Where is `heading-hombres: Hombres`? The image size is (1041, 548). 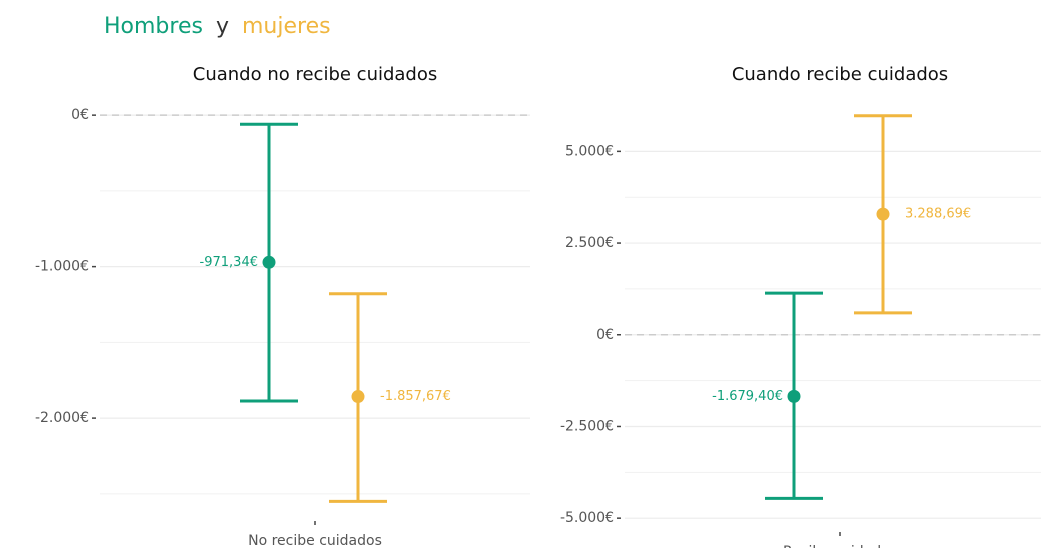 heading-hombres: Hombres is located at coordinates (153, 26).